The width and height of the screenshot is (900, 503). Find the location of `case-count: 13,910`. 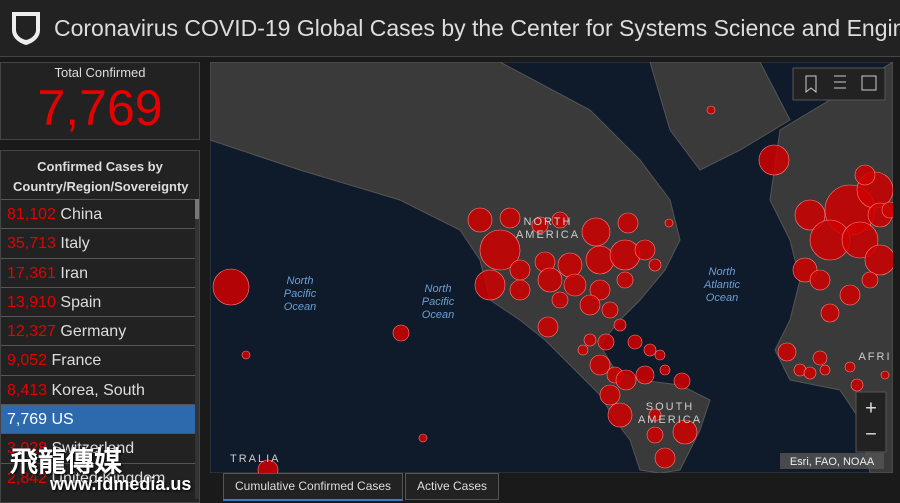

case-count: 13,910 is located at coordinates (31, 302).